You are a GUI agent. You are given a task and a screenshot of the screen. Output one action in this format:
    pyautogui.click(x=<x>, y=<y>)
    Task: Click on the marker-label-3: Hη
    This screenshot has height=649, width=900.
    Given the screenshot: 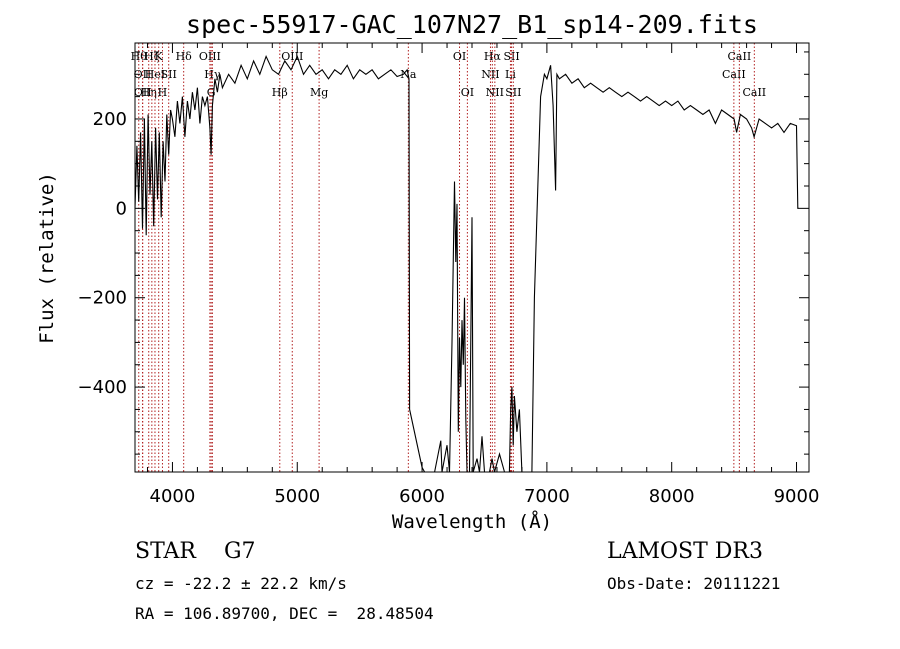 What is the action you would take?
    pyautogui.click(x=149, y=92)
    